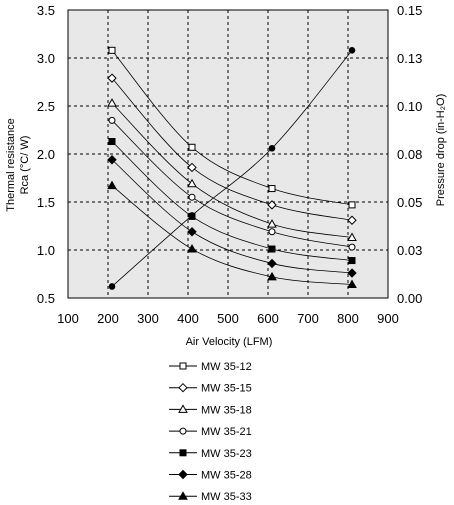 The image size is (454, 505). What do you see at coordinates (409, 58) in the screenshot?
I see `right-y-tick-label: 0.13` at bounding box center [409, 58].